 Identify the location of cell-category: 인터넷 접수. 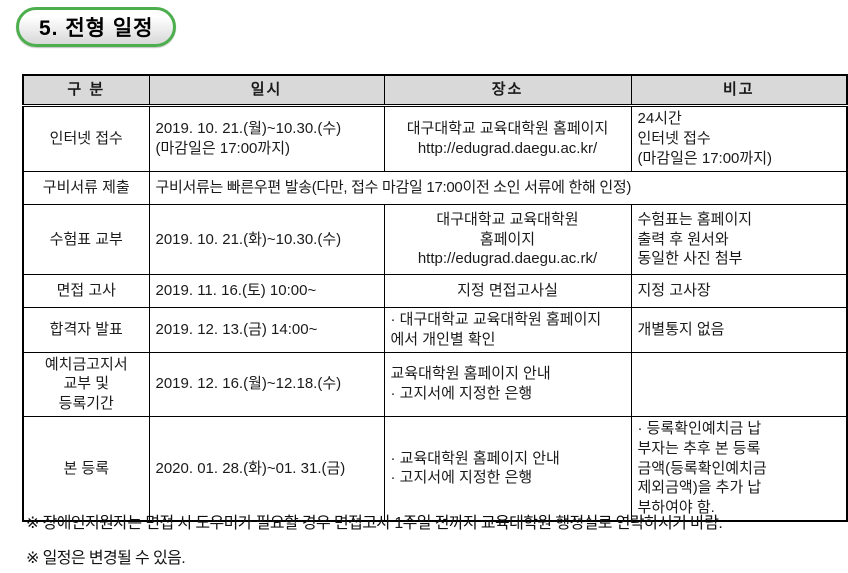
(86, 138).